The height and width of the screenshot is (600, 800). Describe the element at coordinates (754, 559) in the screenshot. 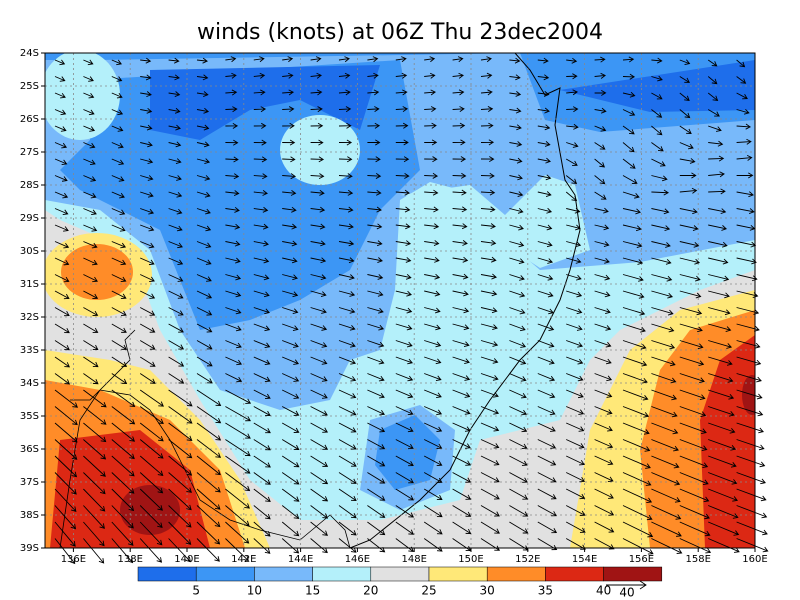

I see `lon-label: 160E` at that location.